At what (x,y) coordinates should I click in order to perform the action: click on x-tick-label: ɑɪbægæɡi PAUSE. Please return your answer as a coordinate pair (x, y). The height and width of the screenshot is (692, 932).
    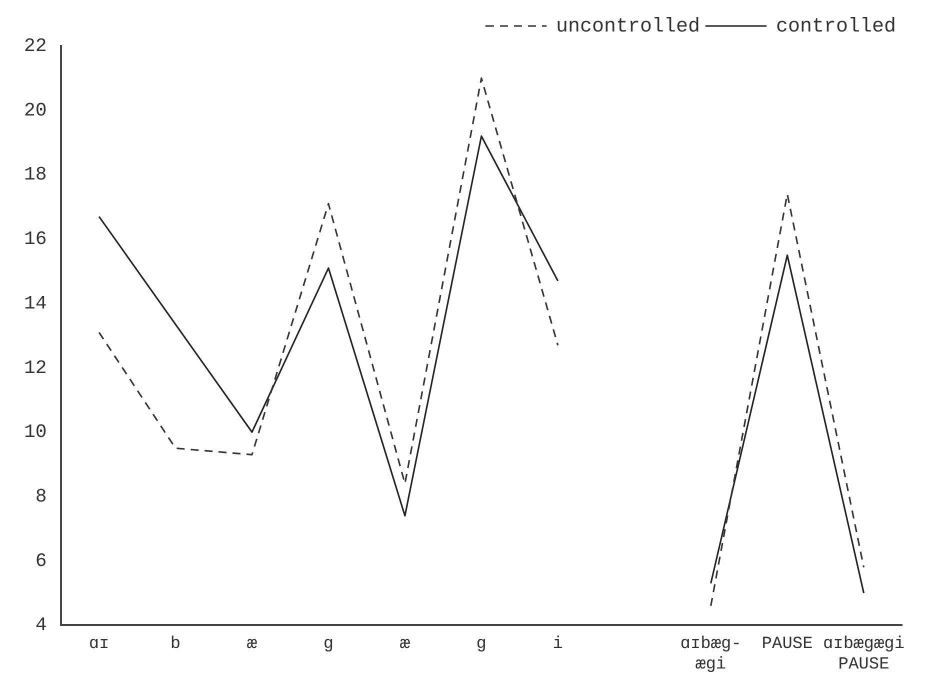
    Looking at the image, I should click on (863, 654).